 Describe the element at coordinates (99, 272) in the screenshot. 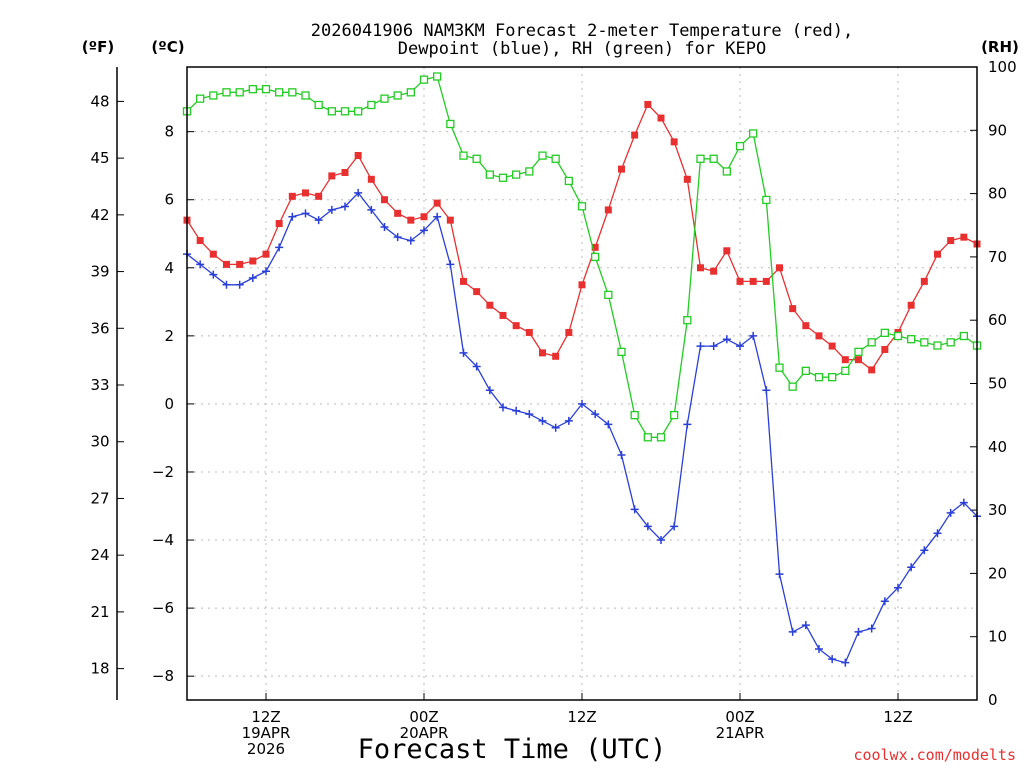

I see `f-tick-label-7: 39` at that location.